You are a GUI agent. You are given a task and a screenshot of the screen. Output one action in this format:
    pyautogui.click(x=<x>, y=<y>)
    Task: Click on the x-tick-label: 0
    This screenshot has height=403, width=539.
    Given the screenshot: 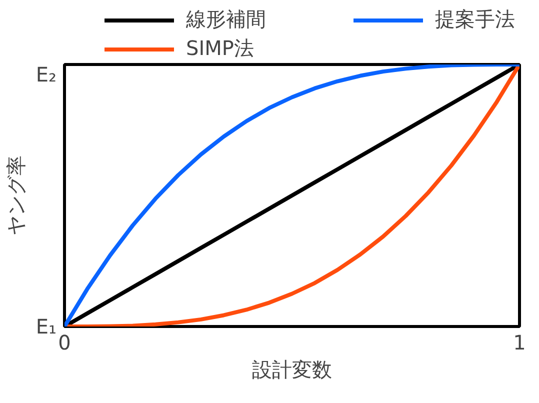 What is the action you would take?
    pyautogui.click(x=64, y=342)
    